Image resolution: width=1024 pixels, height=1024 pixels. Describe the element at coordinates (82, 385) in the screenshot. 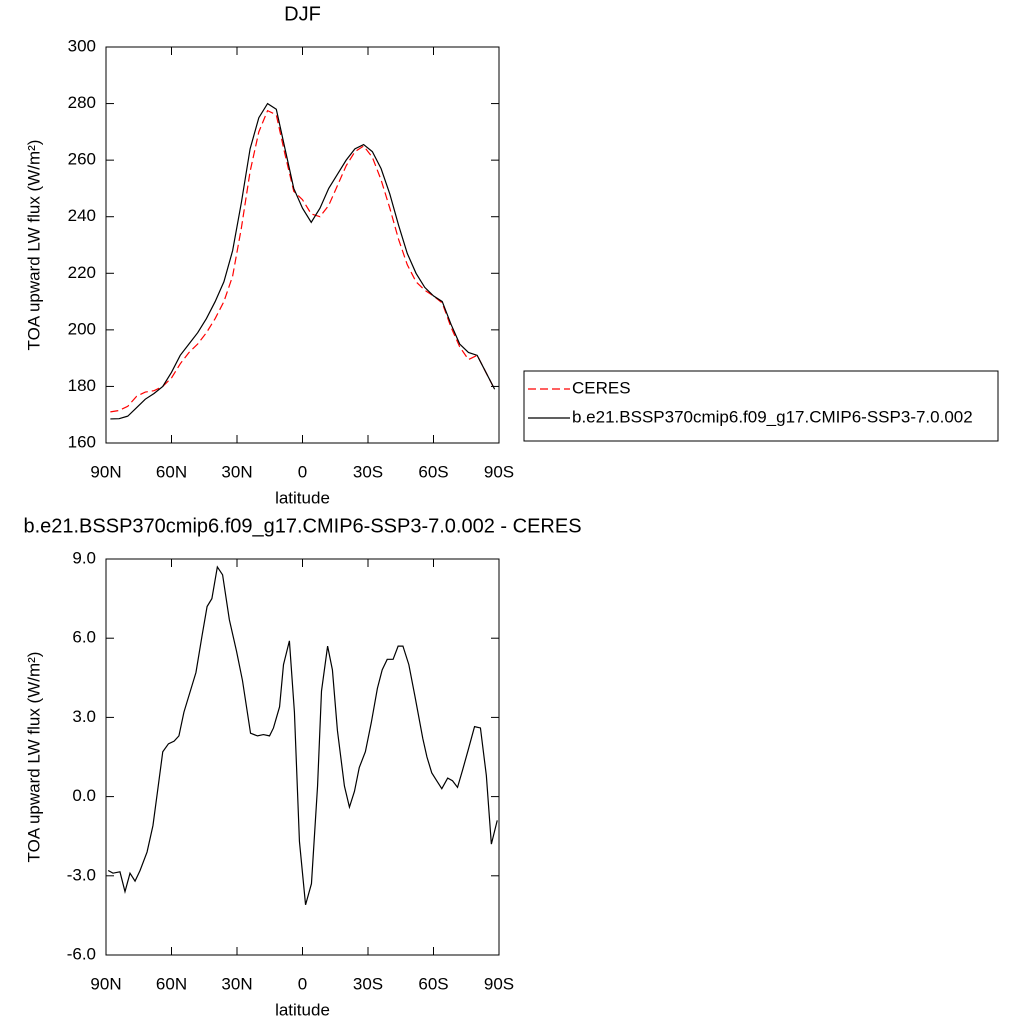

I see `y-tick-label: 180` at that location.